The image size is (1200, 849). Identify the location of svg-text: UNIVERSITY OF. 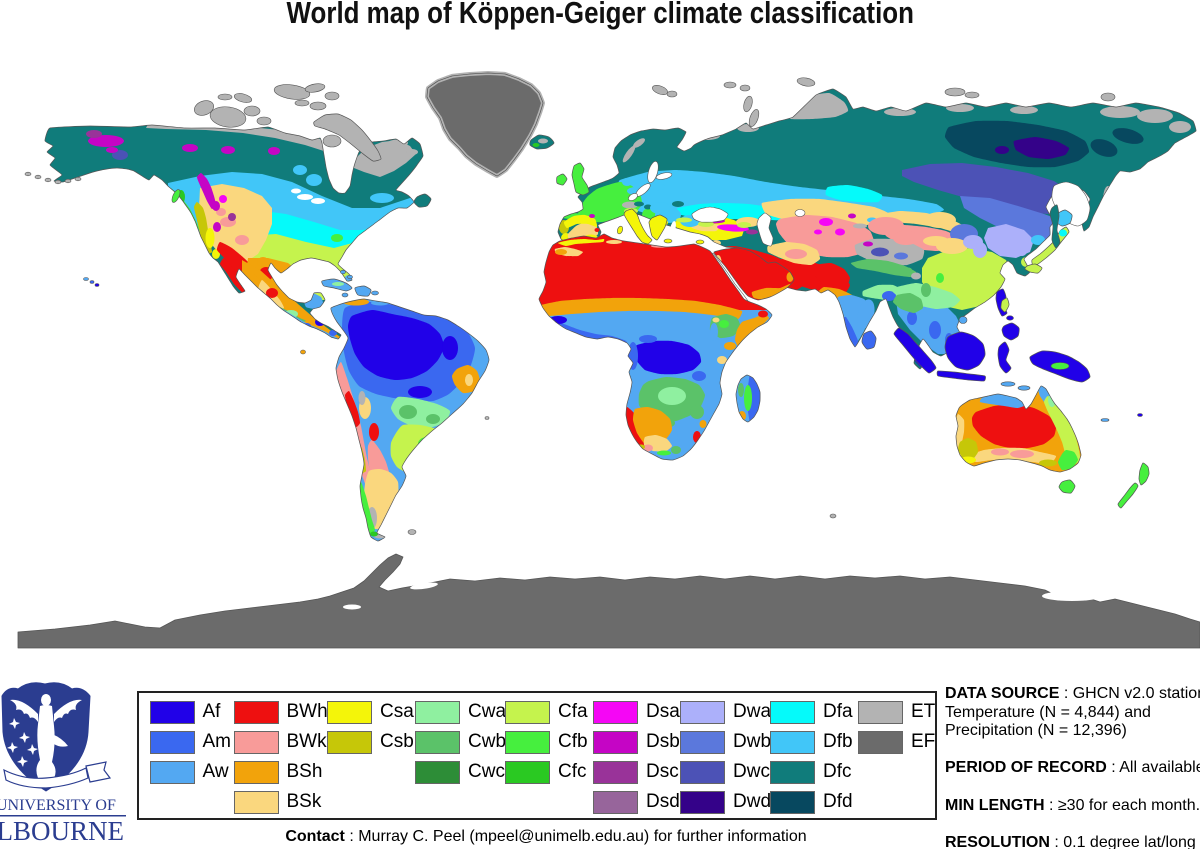
(58, 805).